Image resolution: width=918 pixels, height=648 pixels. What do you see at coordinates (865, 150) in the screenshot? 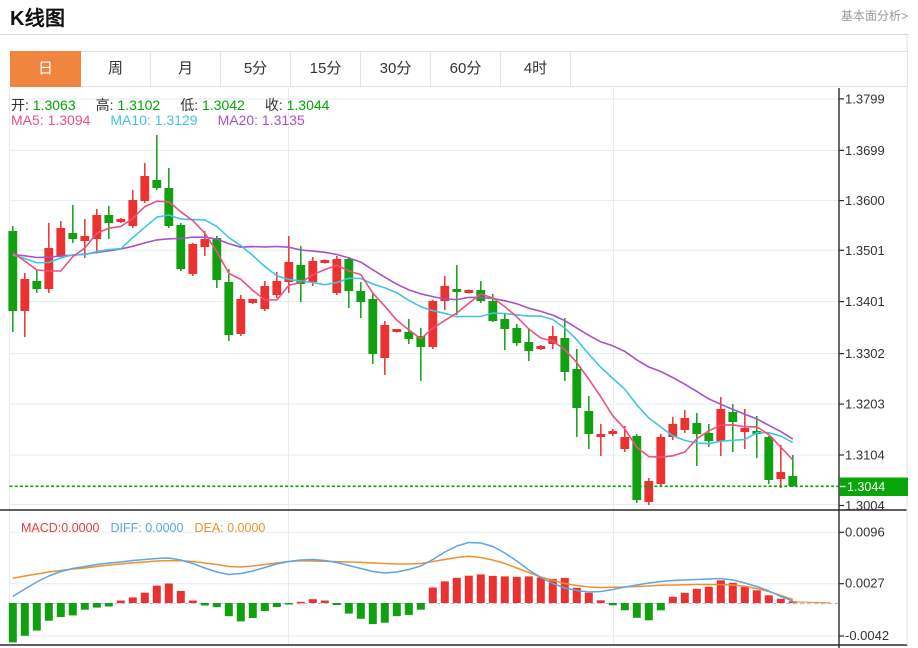
I see `svg-text: 1.3699` at bounding box center [865, 150].